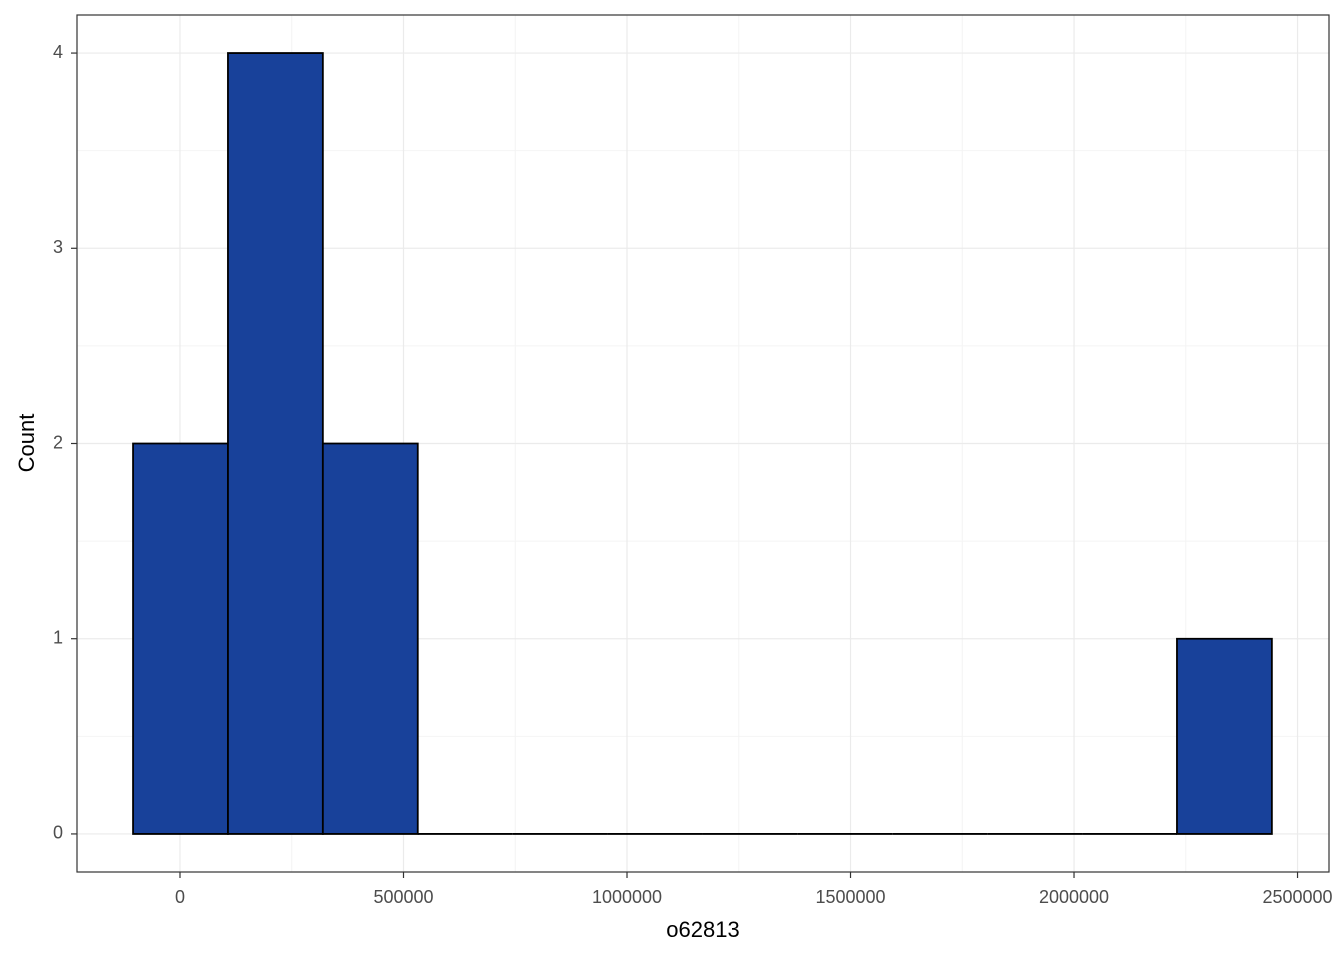 The width and height of the screenshot is (1344, 960). I want to click on y-tick-label: 3, so click(58, 247).